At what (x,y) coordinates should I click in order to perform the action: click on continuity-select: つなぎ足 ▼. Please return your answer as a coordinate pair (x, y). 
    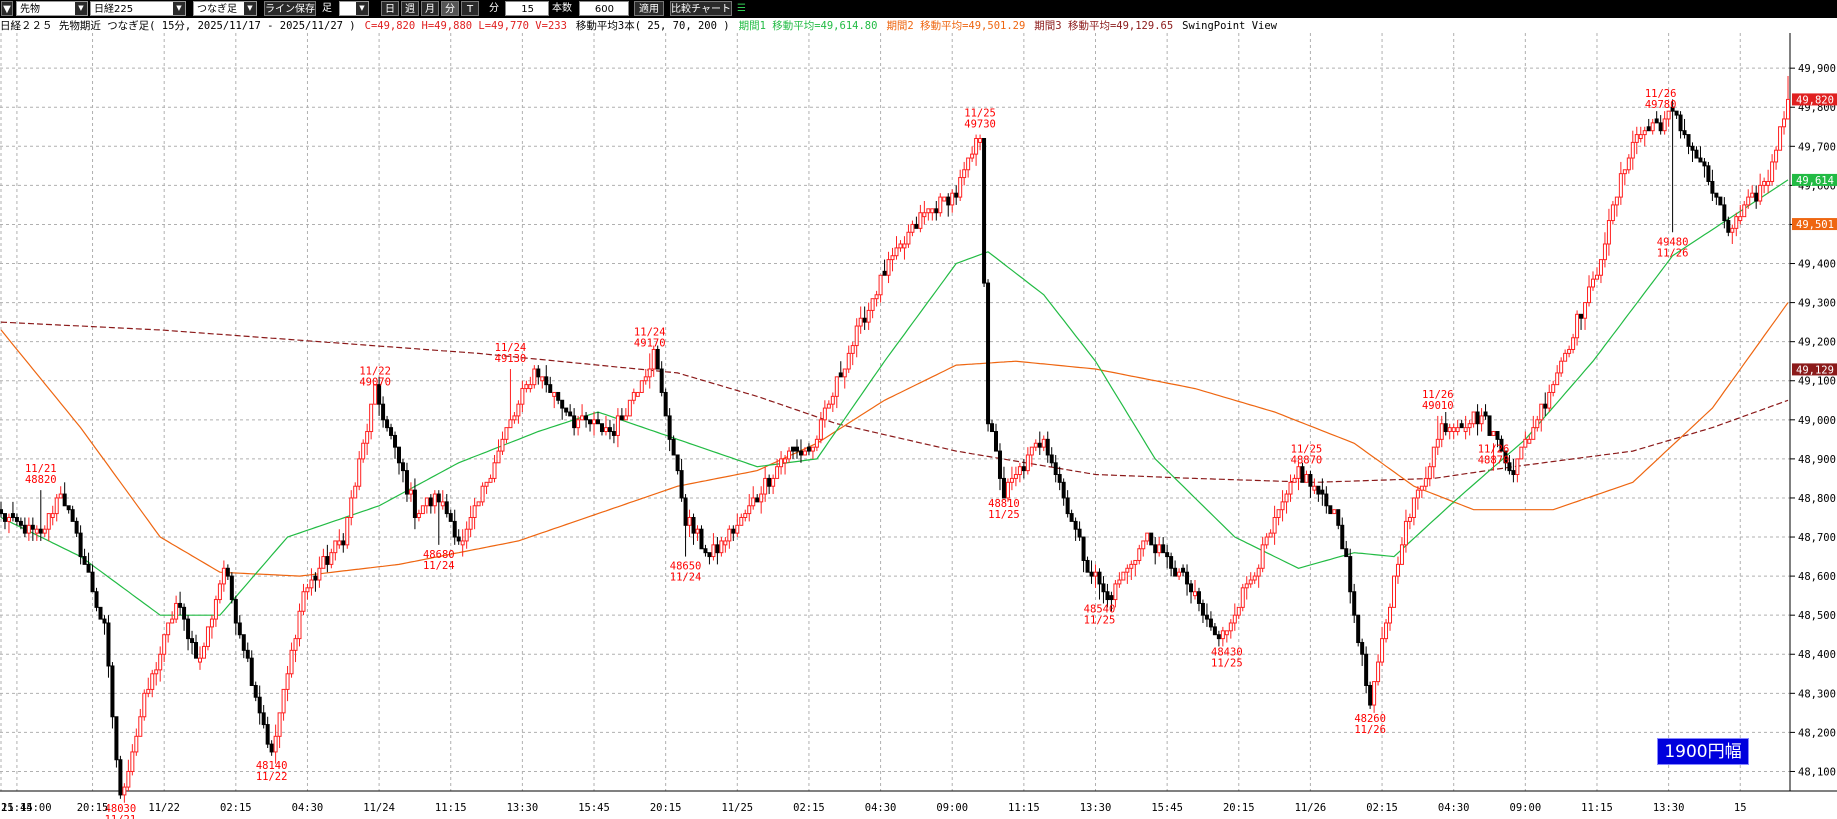
    Looking at the image, I should click on (225, 8).